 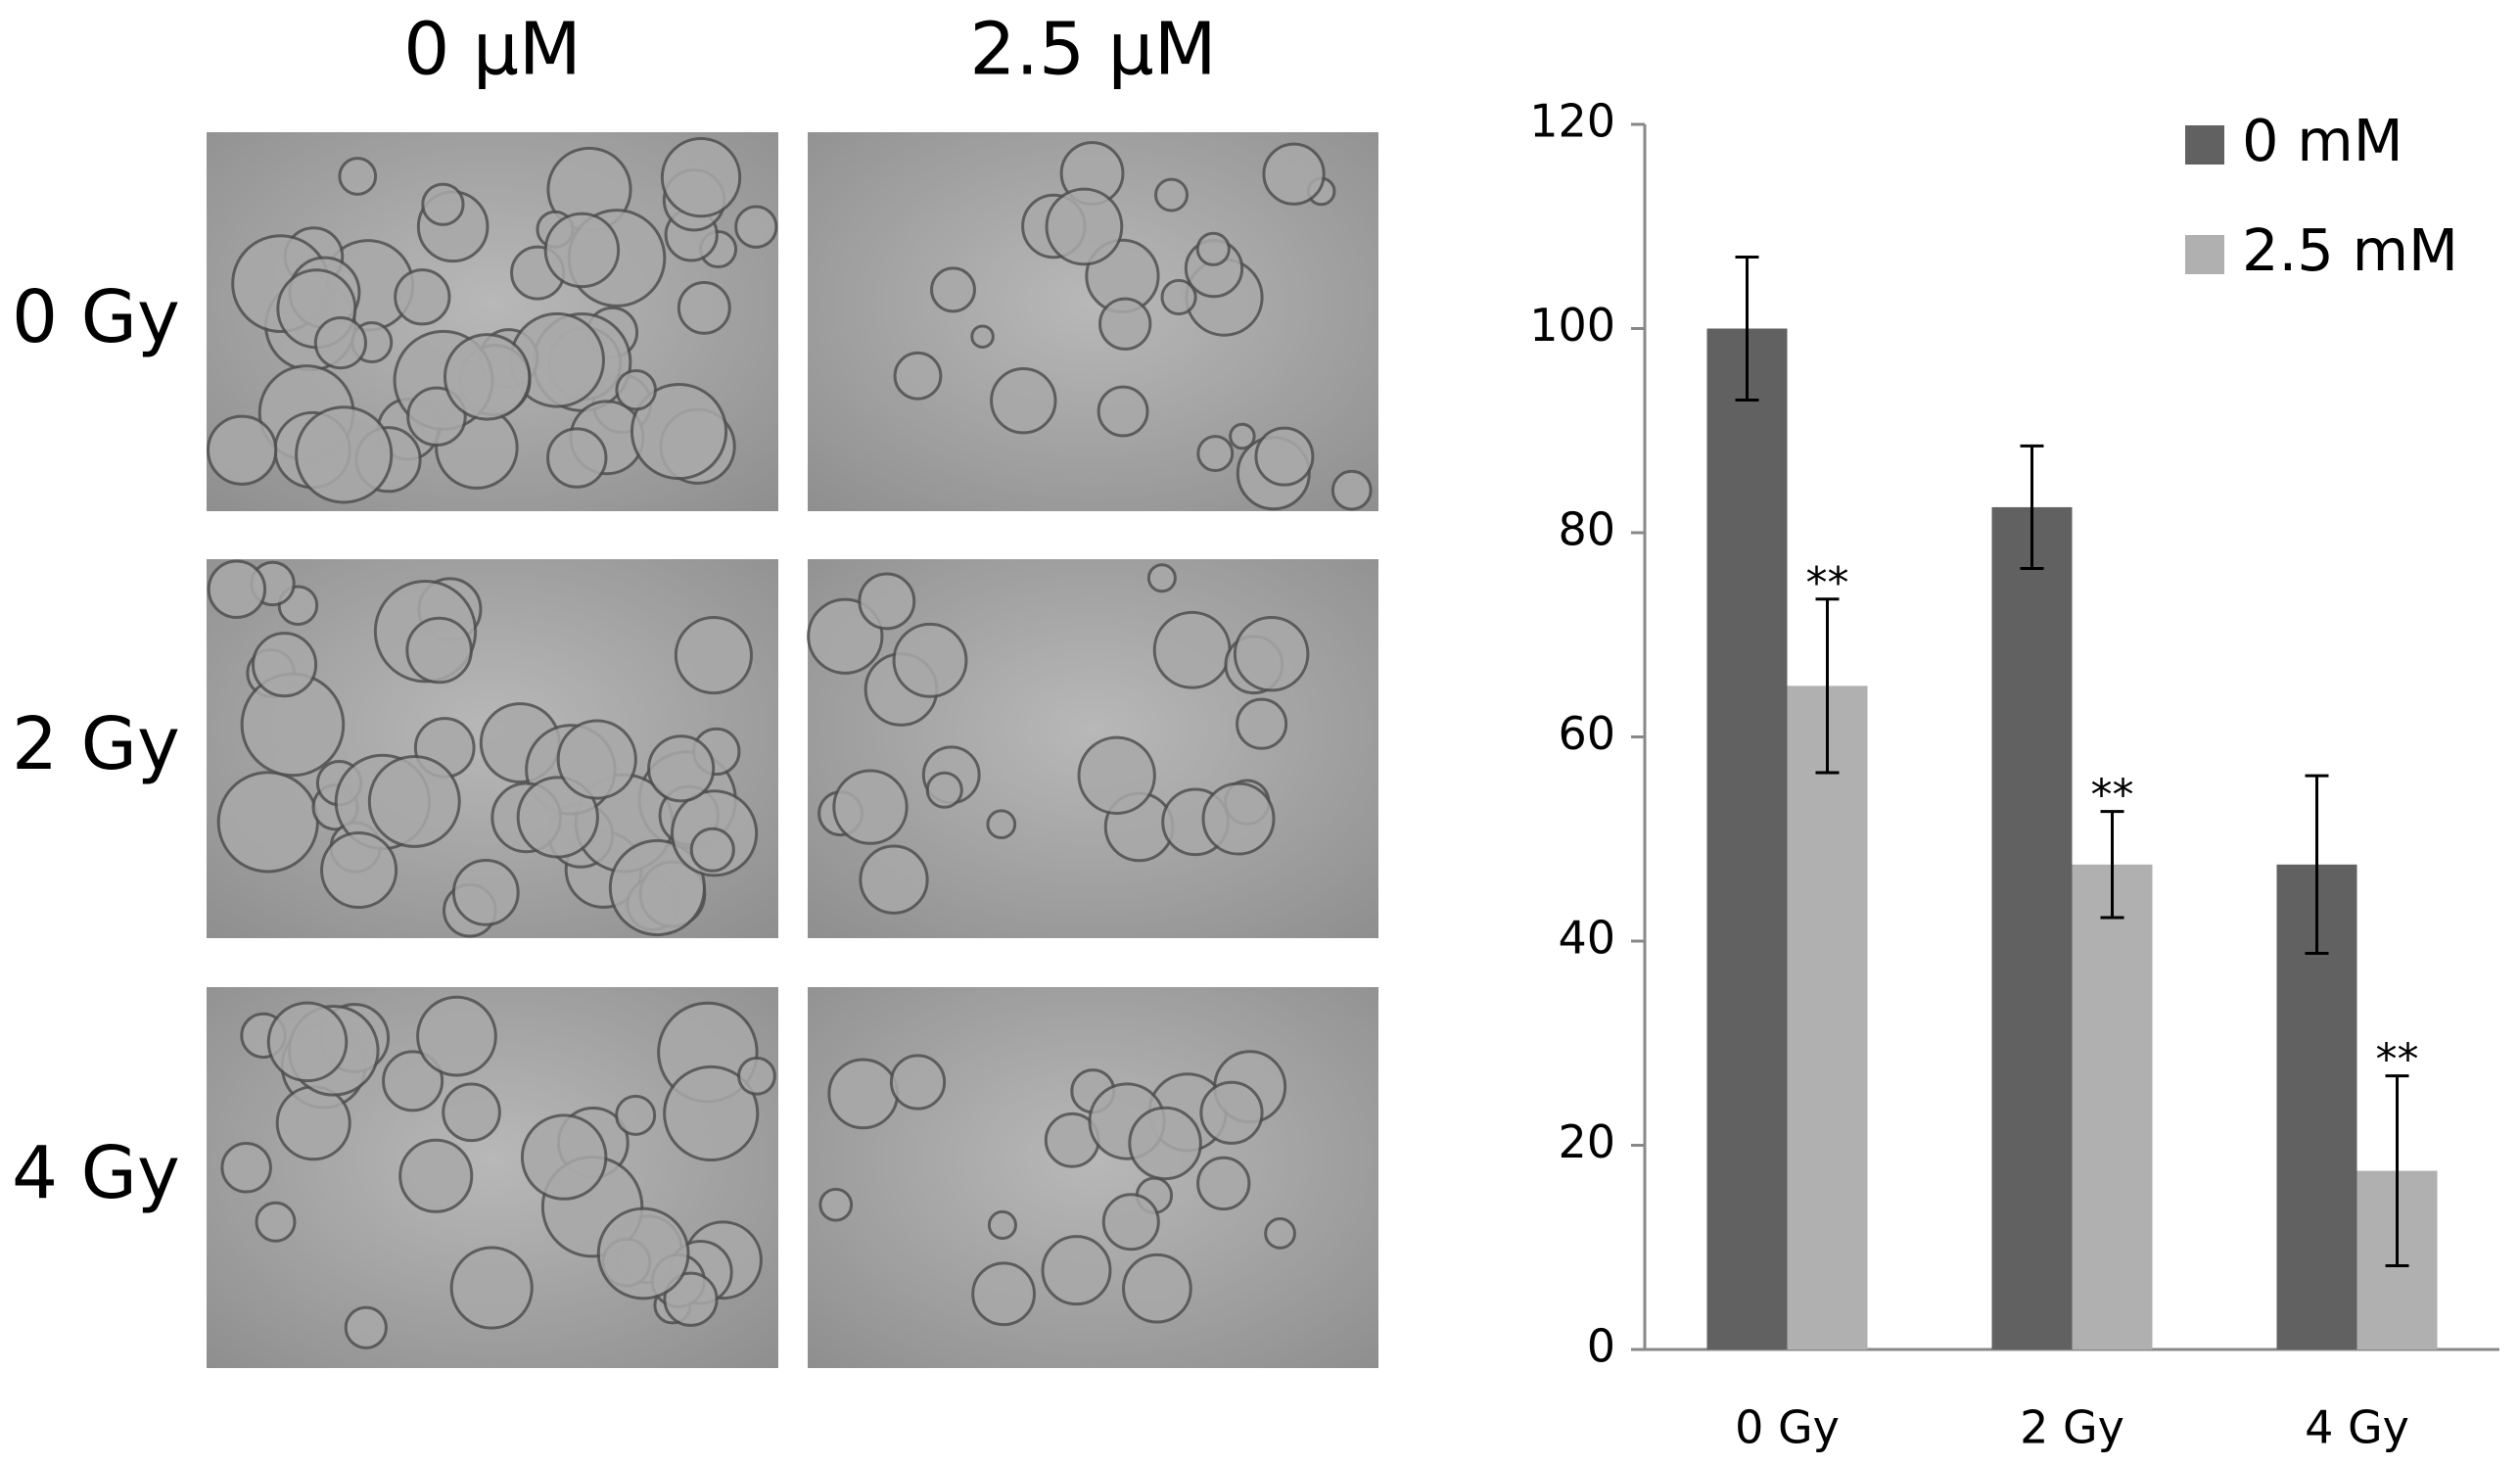 I want to click on y-tick-label: 20, so click(x=1586, y=1141).